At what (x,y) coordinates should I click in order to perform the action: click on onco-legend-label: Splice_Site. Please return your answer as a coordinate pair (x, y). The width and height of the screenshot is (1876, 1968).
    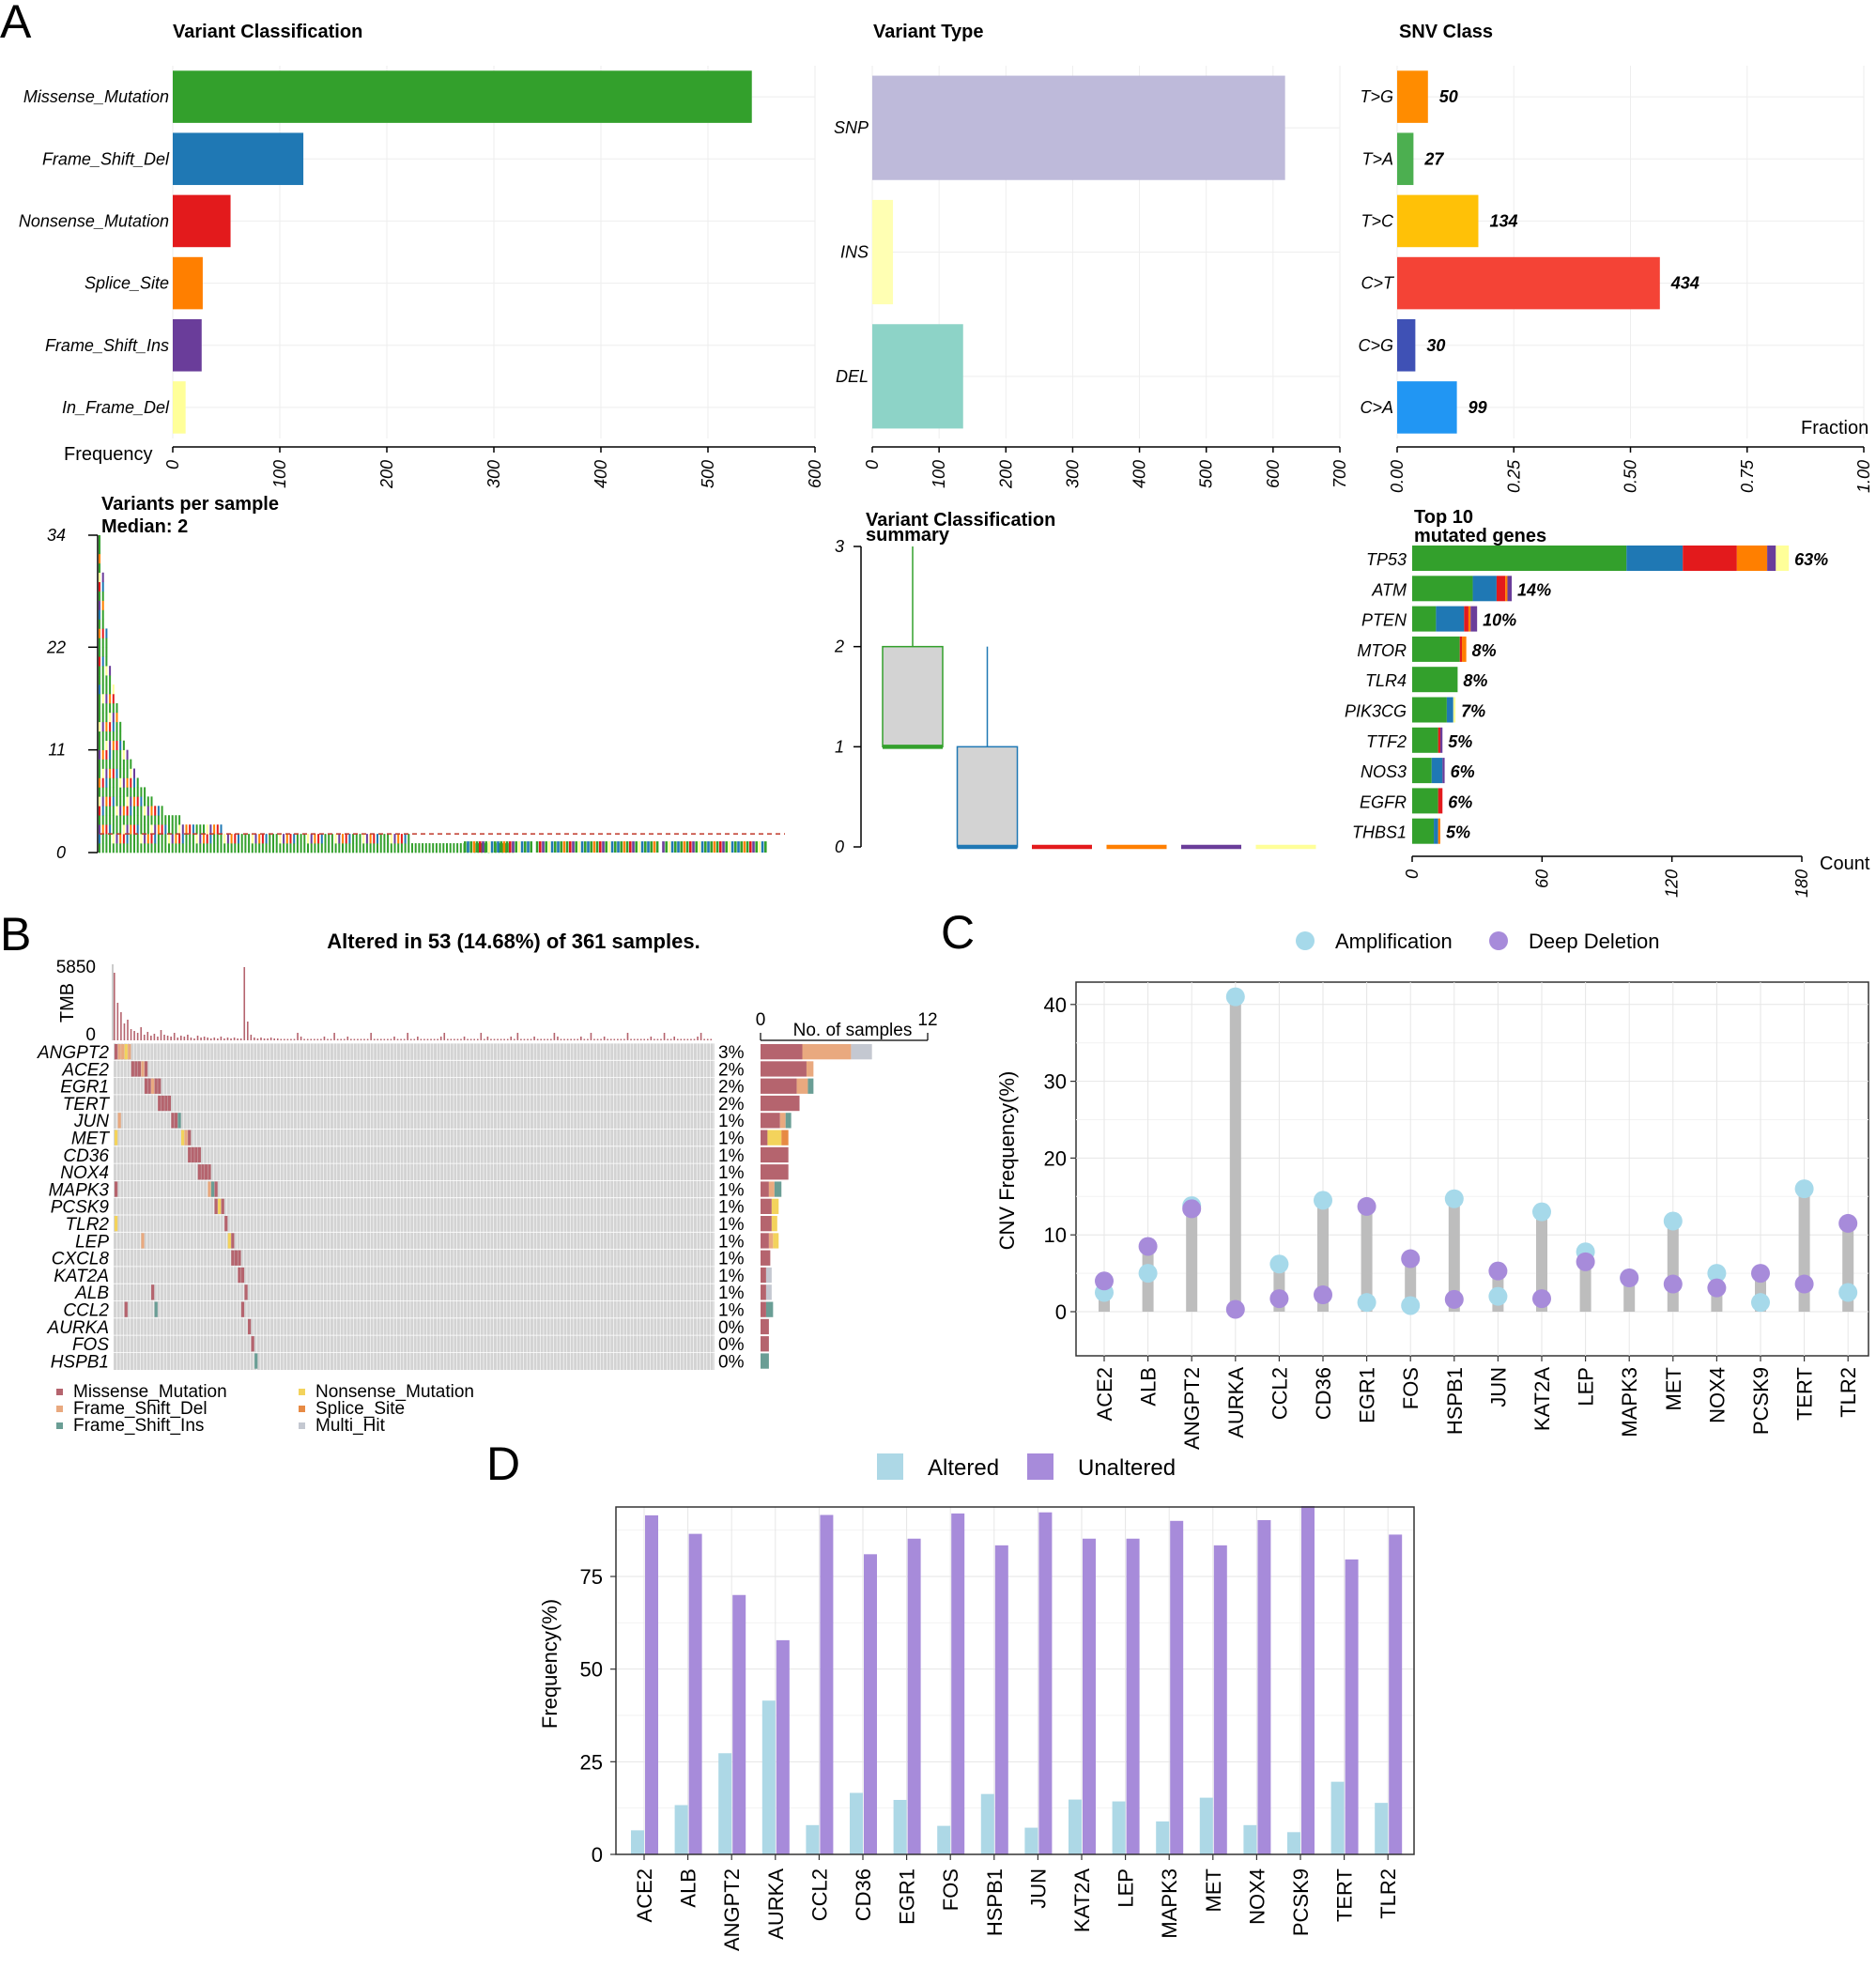
    Looking at the image, I should click on (360, 1409).